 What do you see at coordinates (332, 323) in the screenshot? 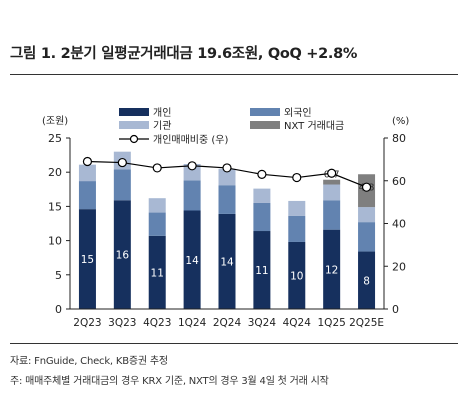
I see `x-tick-label: 1Q25` at bounding box center [332, 323].